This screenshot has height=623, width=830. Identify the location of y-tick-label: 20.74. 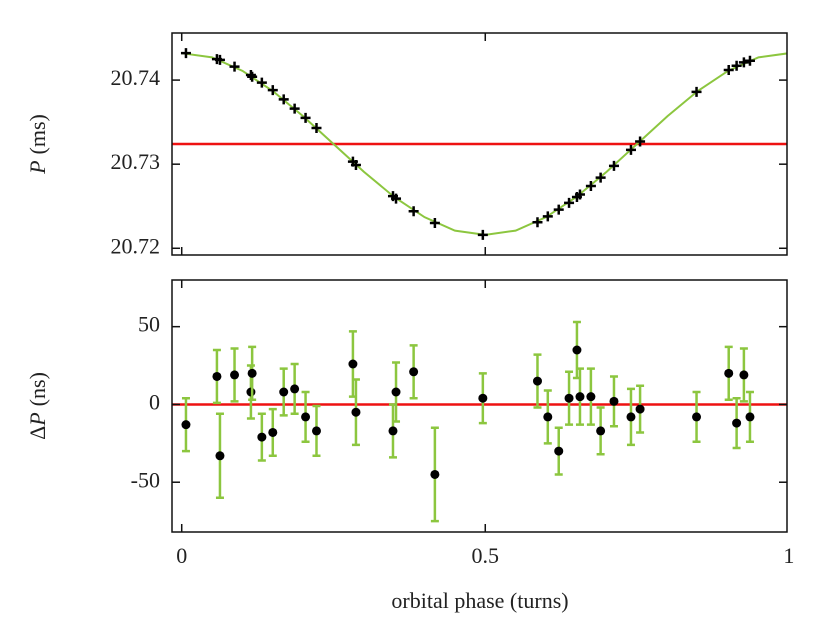
(136, 77).